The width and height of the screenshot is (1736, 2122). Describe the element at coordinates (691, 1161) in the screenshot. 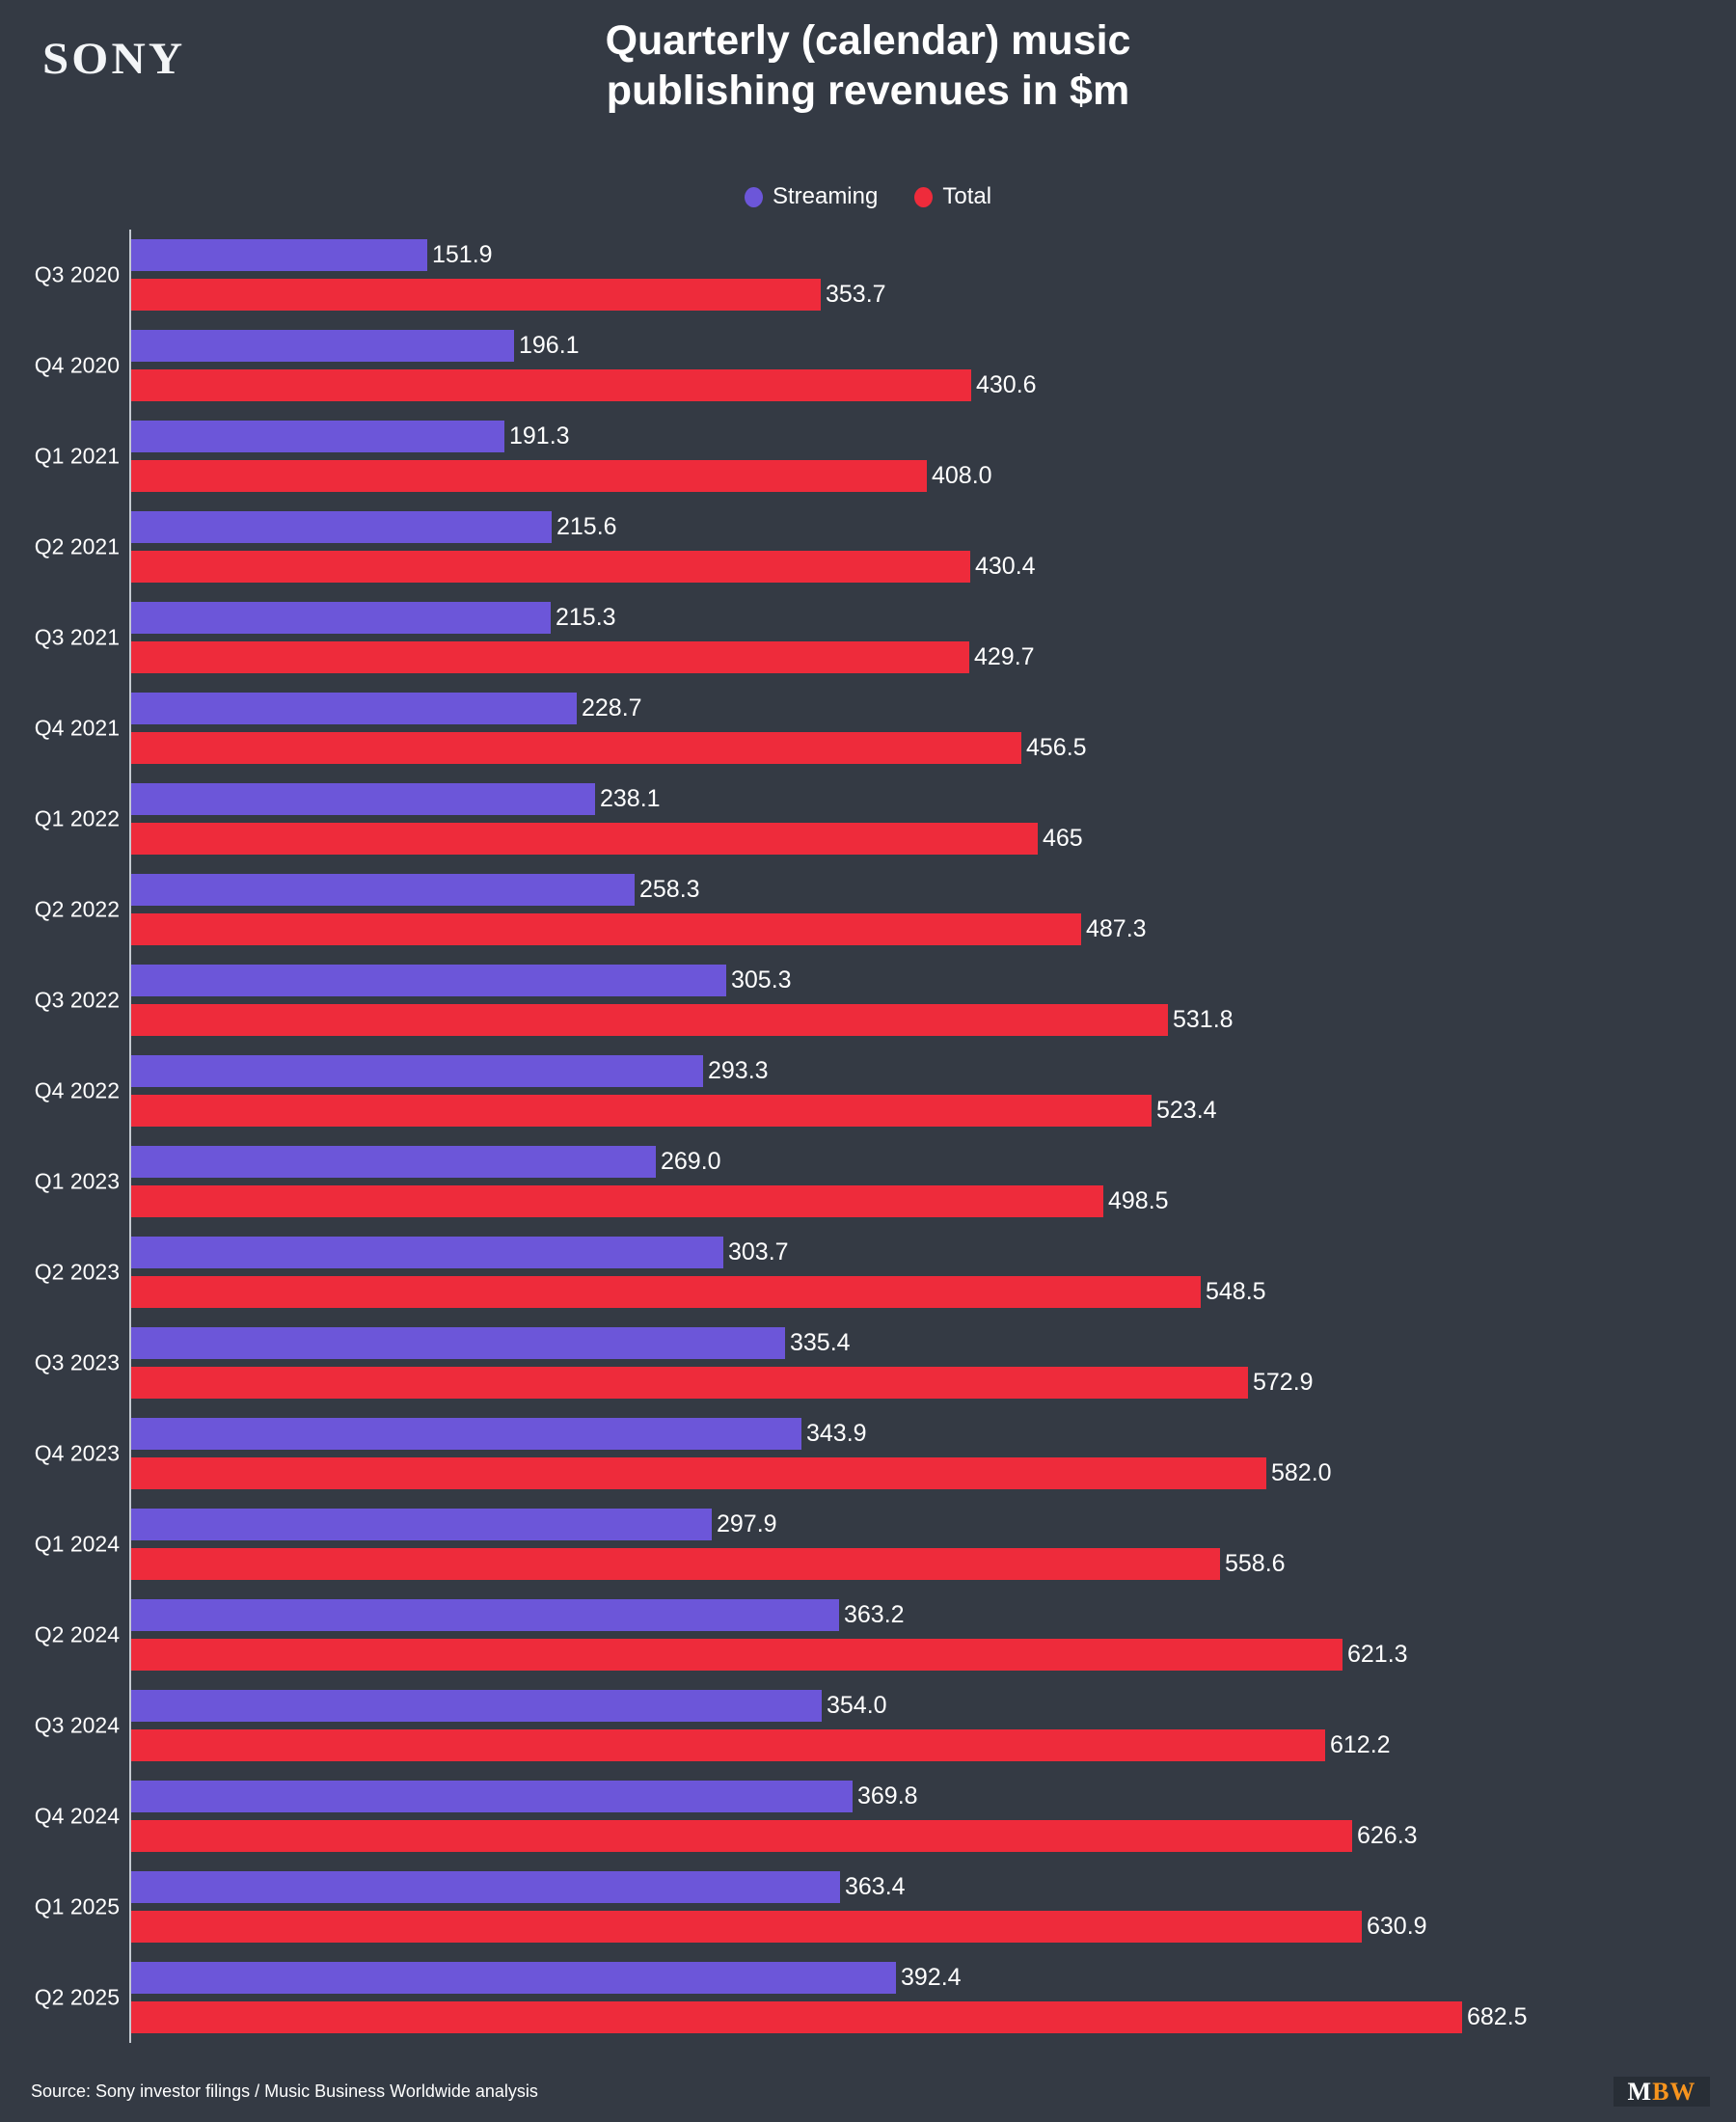

I see `bar-value-label: 269.0` at that location.